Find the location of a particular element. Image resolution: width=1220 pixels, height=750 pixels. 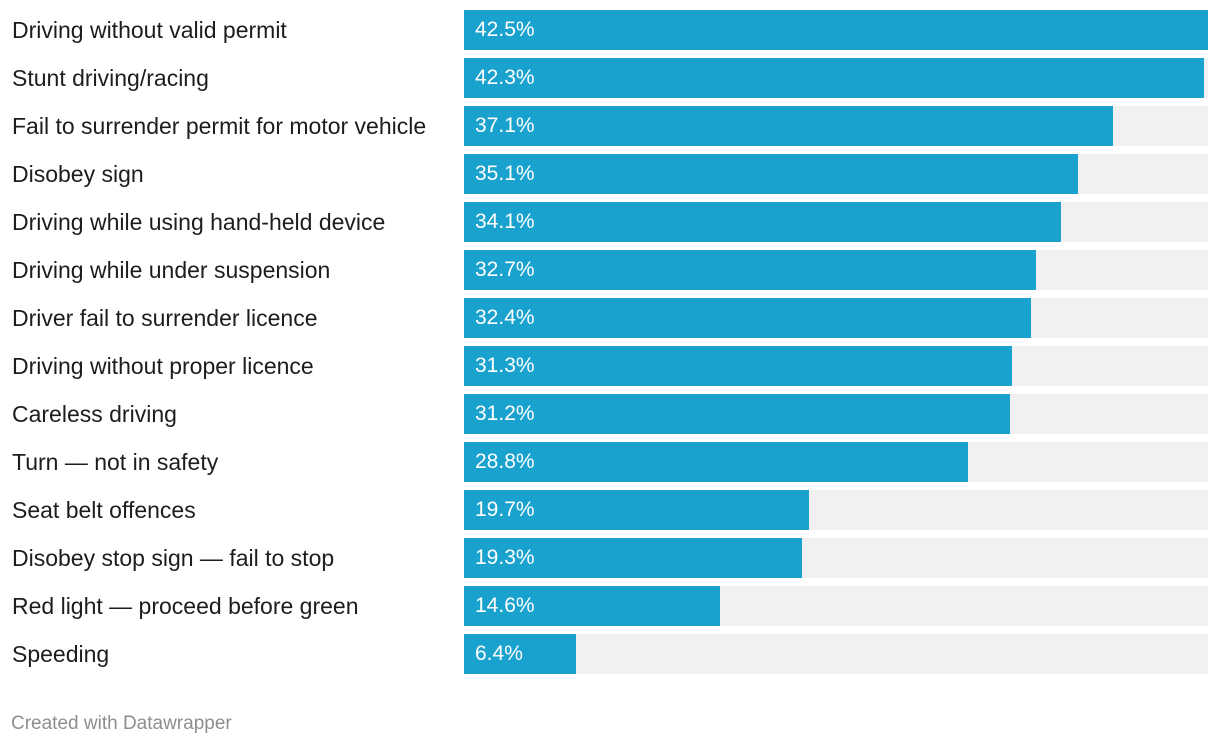

value-label: 42.5% is located at coordinates (505, 29).